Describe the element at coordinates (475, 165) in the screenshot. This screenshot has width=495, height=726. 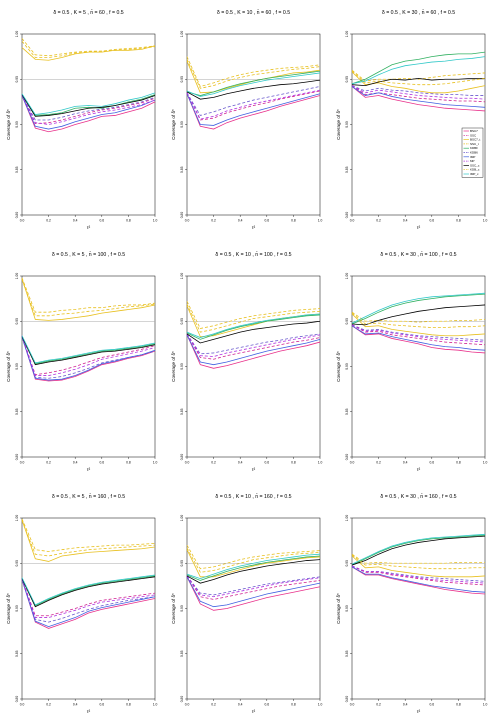
I see `legend-label: SSC_c` at that location.